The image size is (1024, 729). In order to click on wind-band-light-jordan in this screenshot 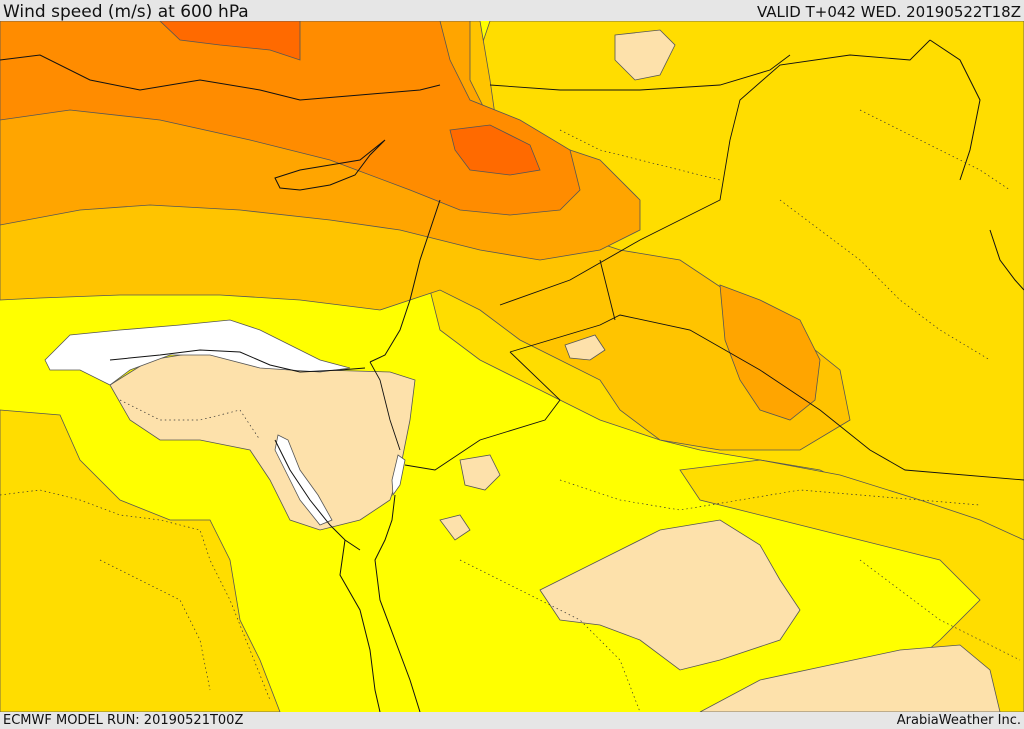, I will do `click(585, 347)`.